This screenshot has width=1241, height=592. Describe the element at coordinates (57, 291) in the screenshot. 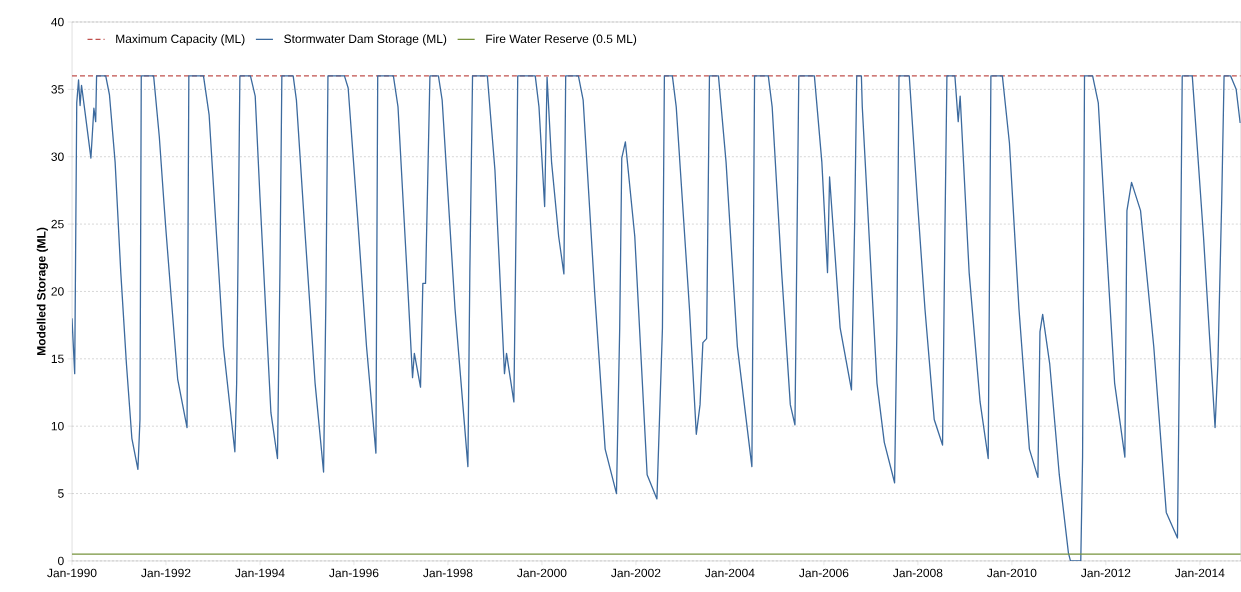

I see `y-tick-label: 20` at that location.